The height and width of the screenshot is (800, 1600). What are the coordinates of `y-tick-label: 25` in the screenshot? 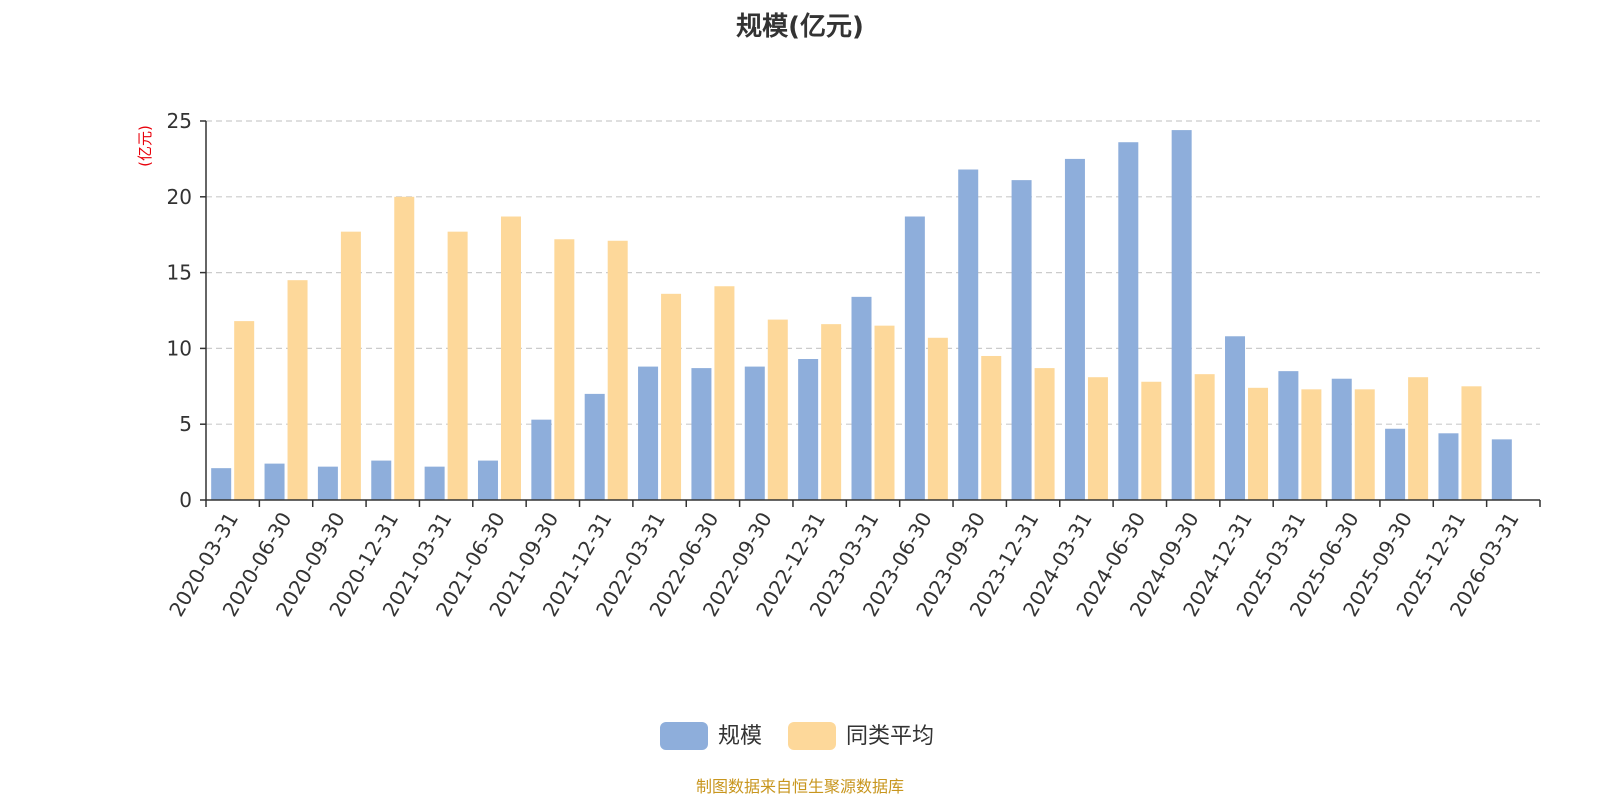 It's located at (179, 121).